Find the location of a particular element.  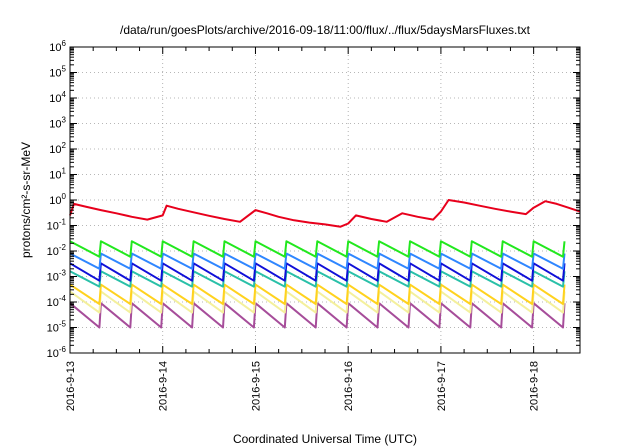

y-tick-label: 10⁻⁶ is located at coordinates (57, 352).